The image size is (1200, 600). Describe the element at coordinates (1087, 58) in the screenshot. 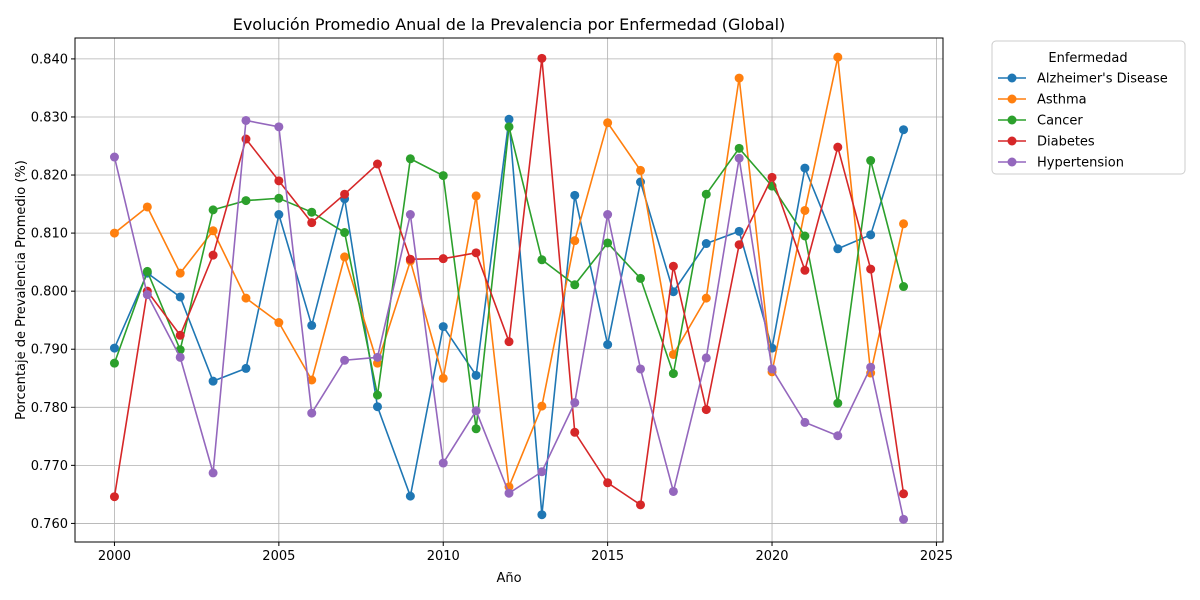

I see `legend-title: Enfermedad` at that location.